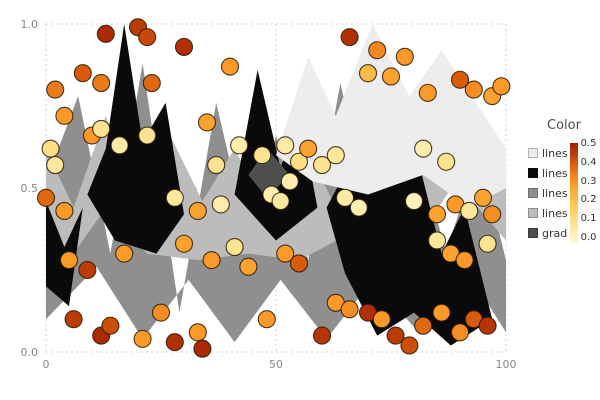  Describe the element at coordinates (30, 188) in the screenshot. I see `y-tick-label: 0.5` at that location.